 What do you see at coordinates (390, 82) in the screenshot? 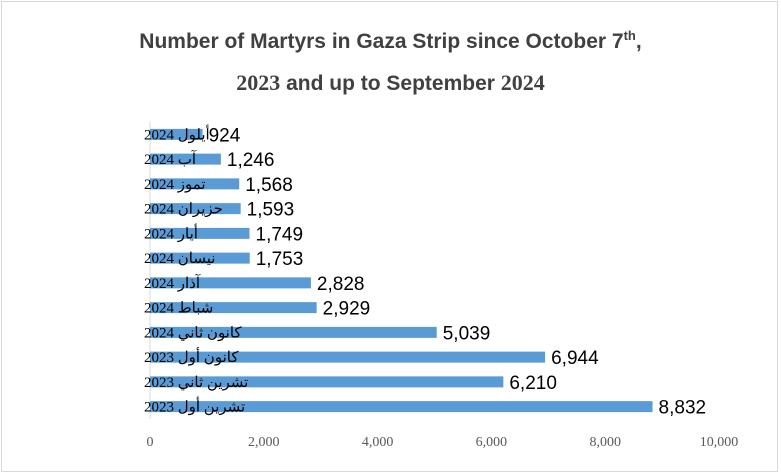
I see `chart-title-line2: 2023 and up to September 2024` at bounding box center [390, 82].